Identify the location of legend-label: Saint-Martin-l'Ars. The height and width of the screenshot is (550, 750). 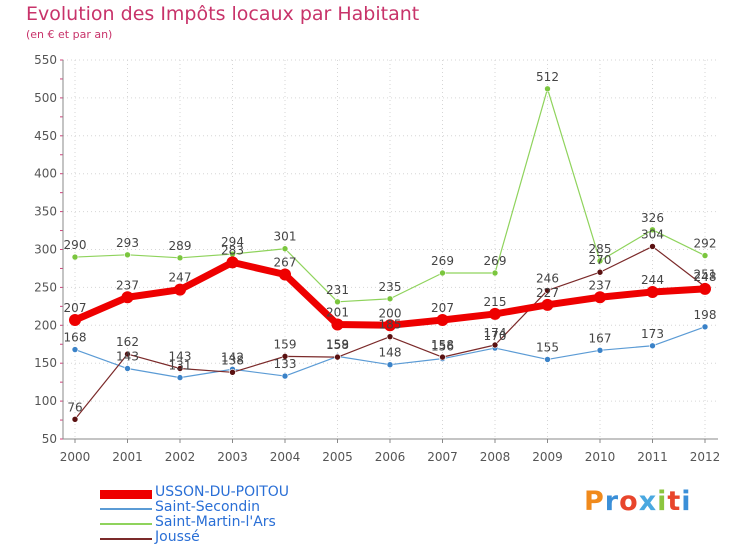
(215, 522).